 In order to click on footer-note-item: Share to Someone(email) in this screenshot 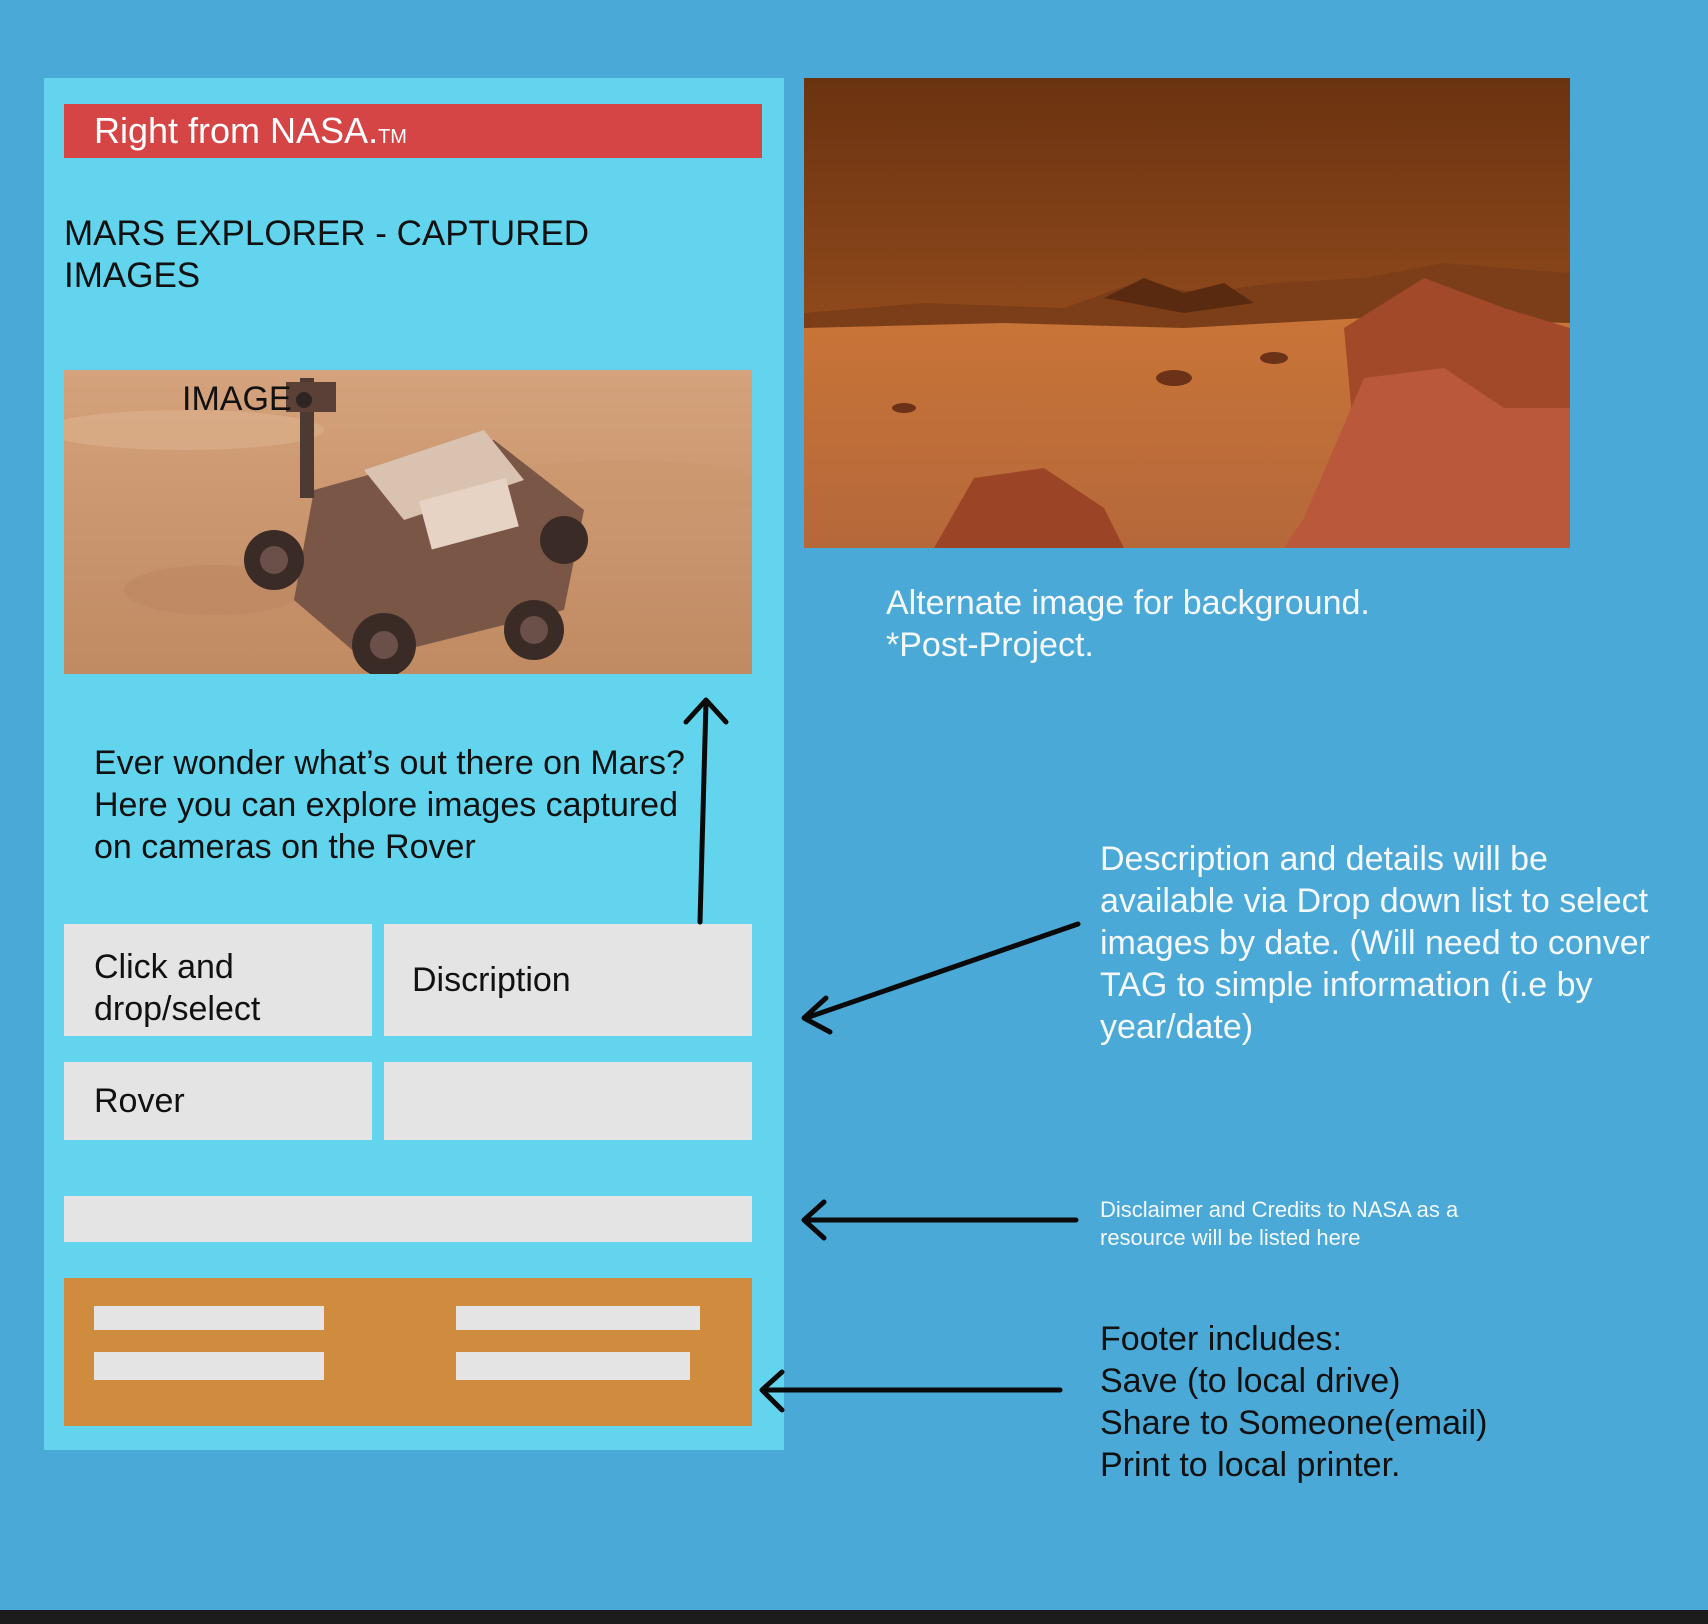, I will do `click(1294, 1423)`.